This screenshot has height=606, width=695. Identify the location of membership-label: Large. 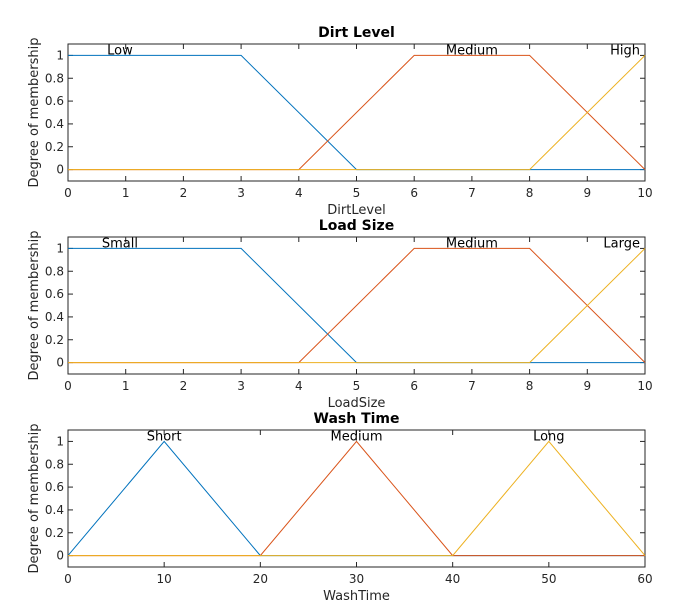
(621, 243).